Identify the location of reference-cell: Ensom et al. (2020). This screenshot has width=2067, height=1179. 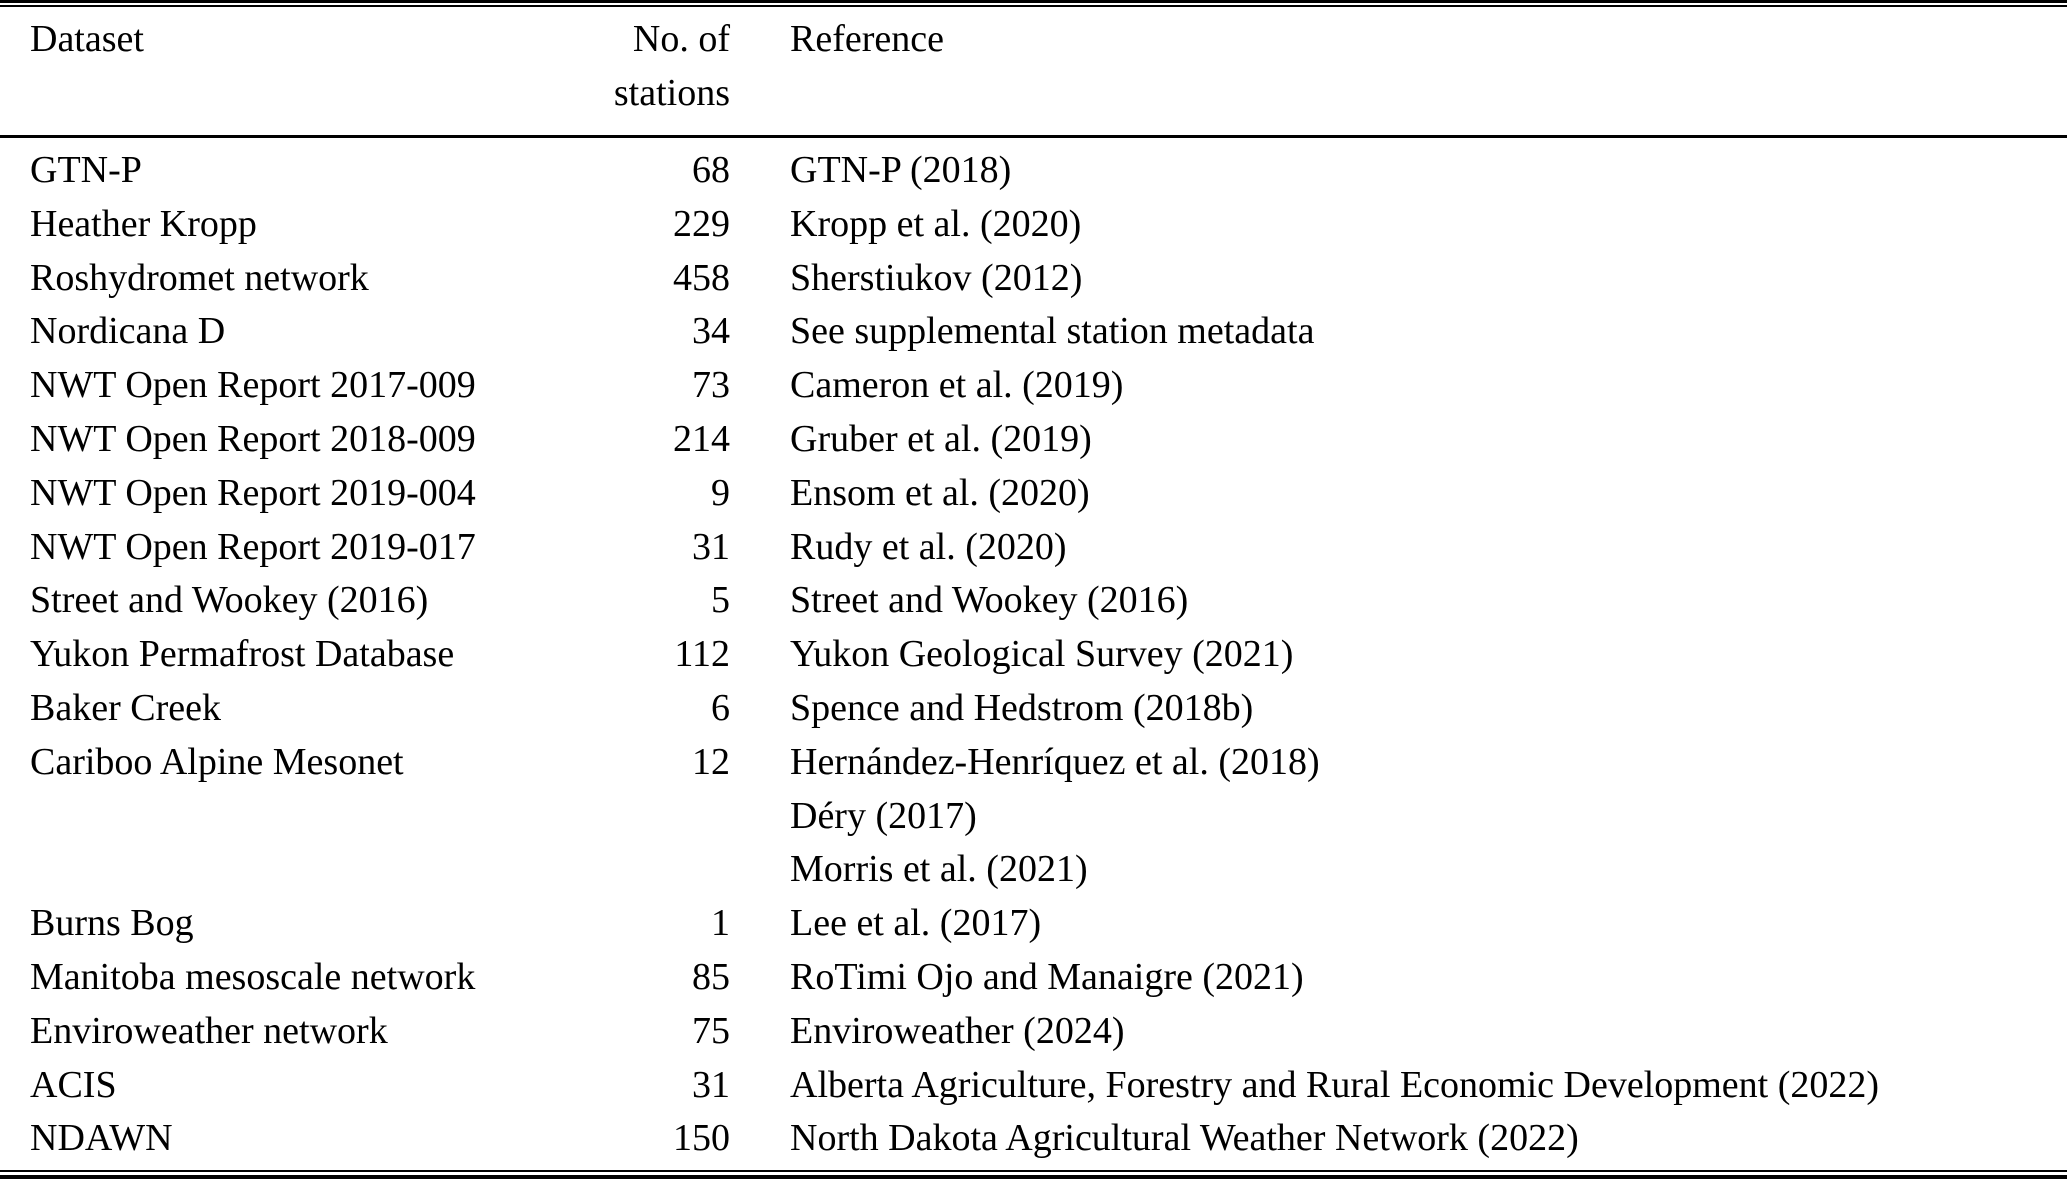
(1393, 494).